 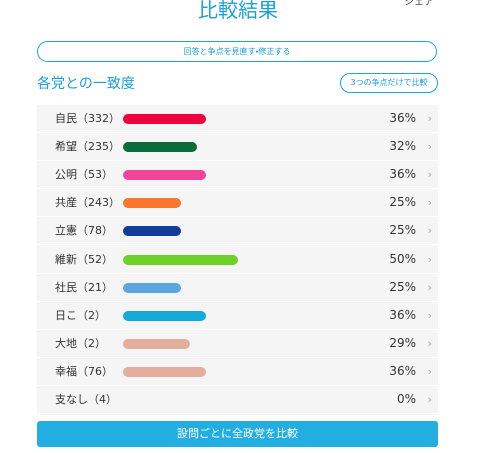 What do you see at coordinates (389, 83) in the screenshot?
I see `filter-button: 3つの争点だけで比較` at bounding box center [389, 83].